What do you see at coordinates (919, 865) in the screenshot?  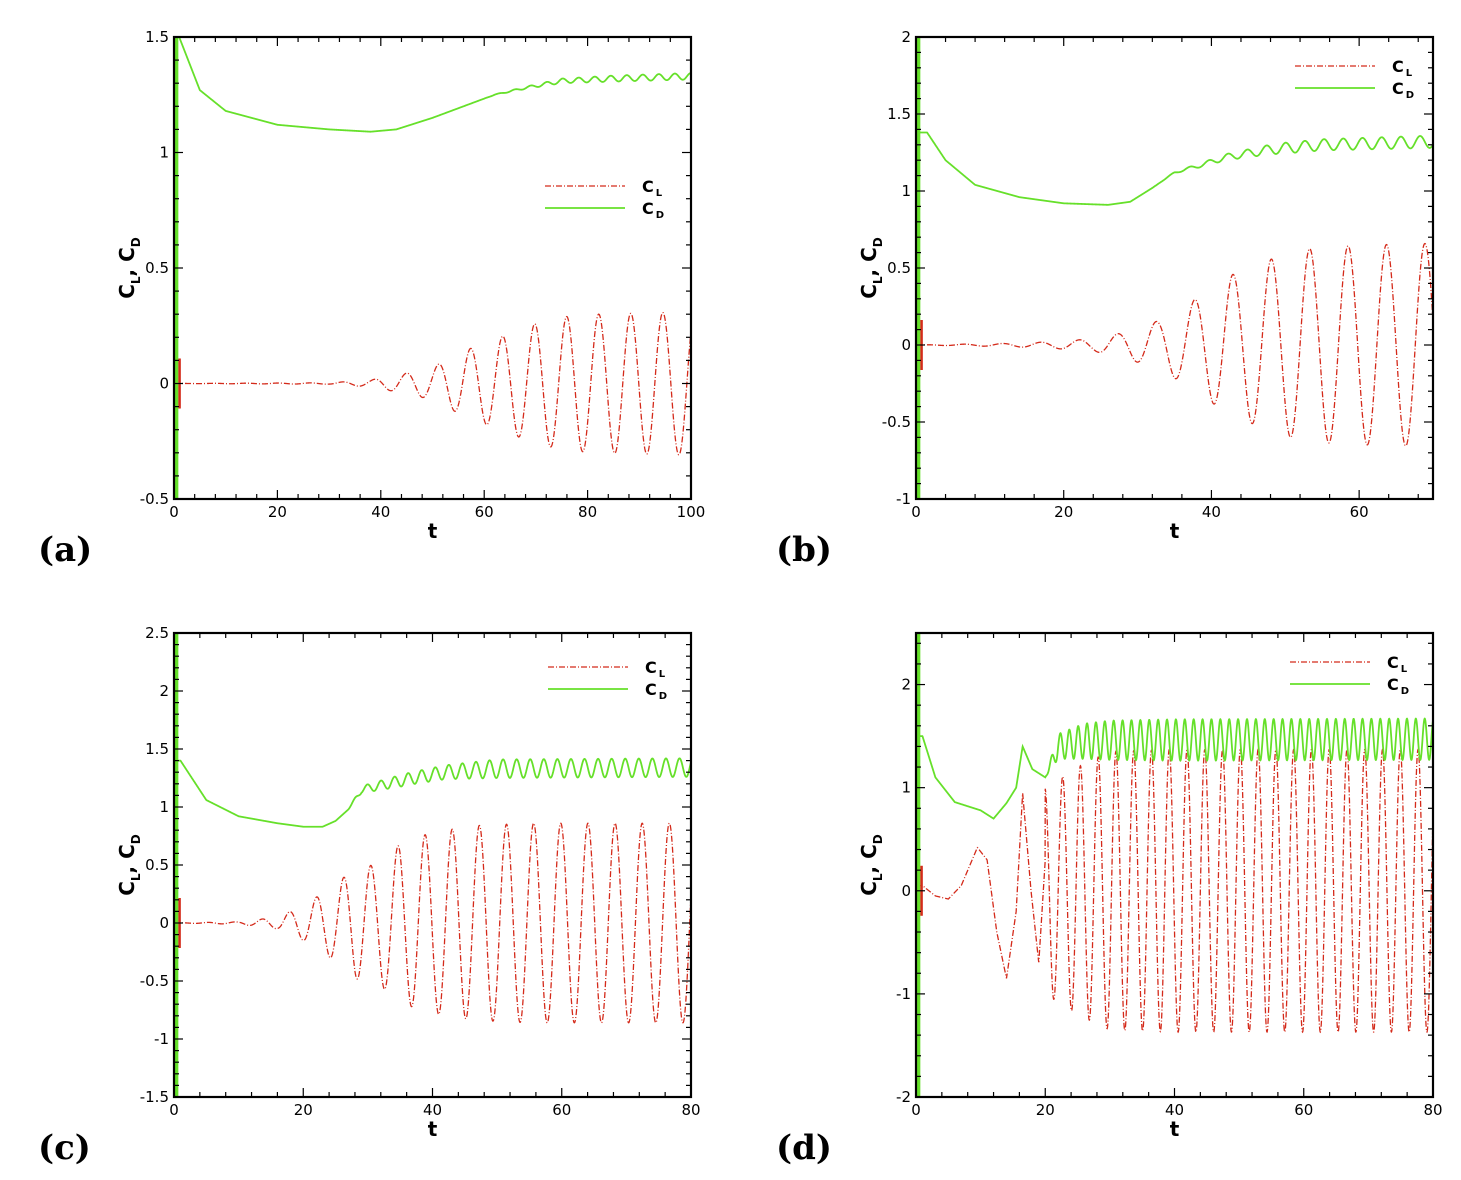 I see `startup-transient` at bounding box center [919, 865].